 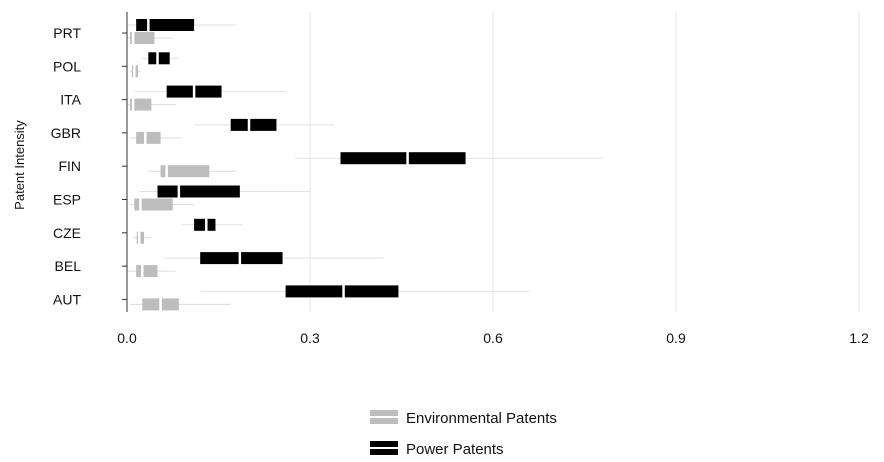 I want to click on y-tick-label: ITA, so click(x=70, y=100).